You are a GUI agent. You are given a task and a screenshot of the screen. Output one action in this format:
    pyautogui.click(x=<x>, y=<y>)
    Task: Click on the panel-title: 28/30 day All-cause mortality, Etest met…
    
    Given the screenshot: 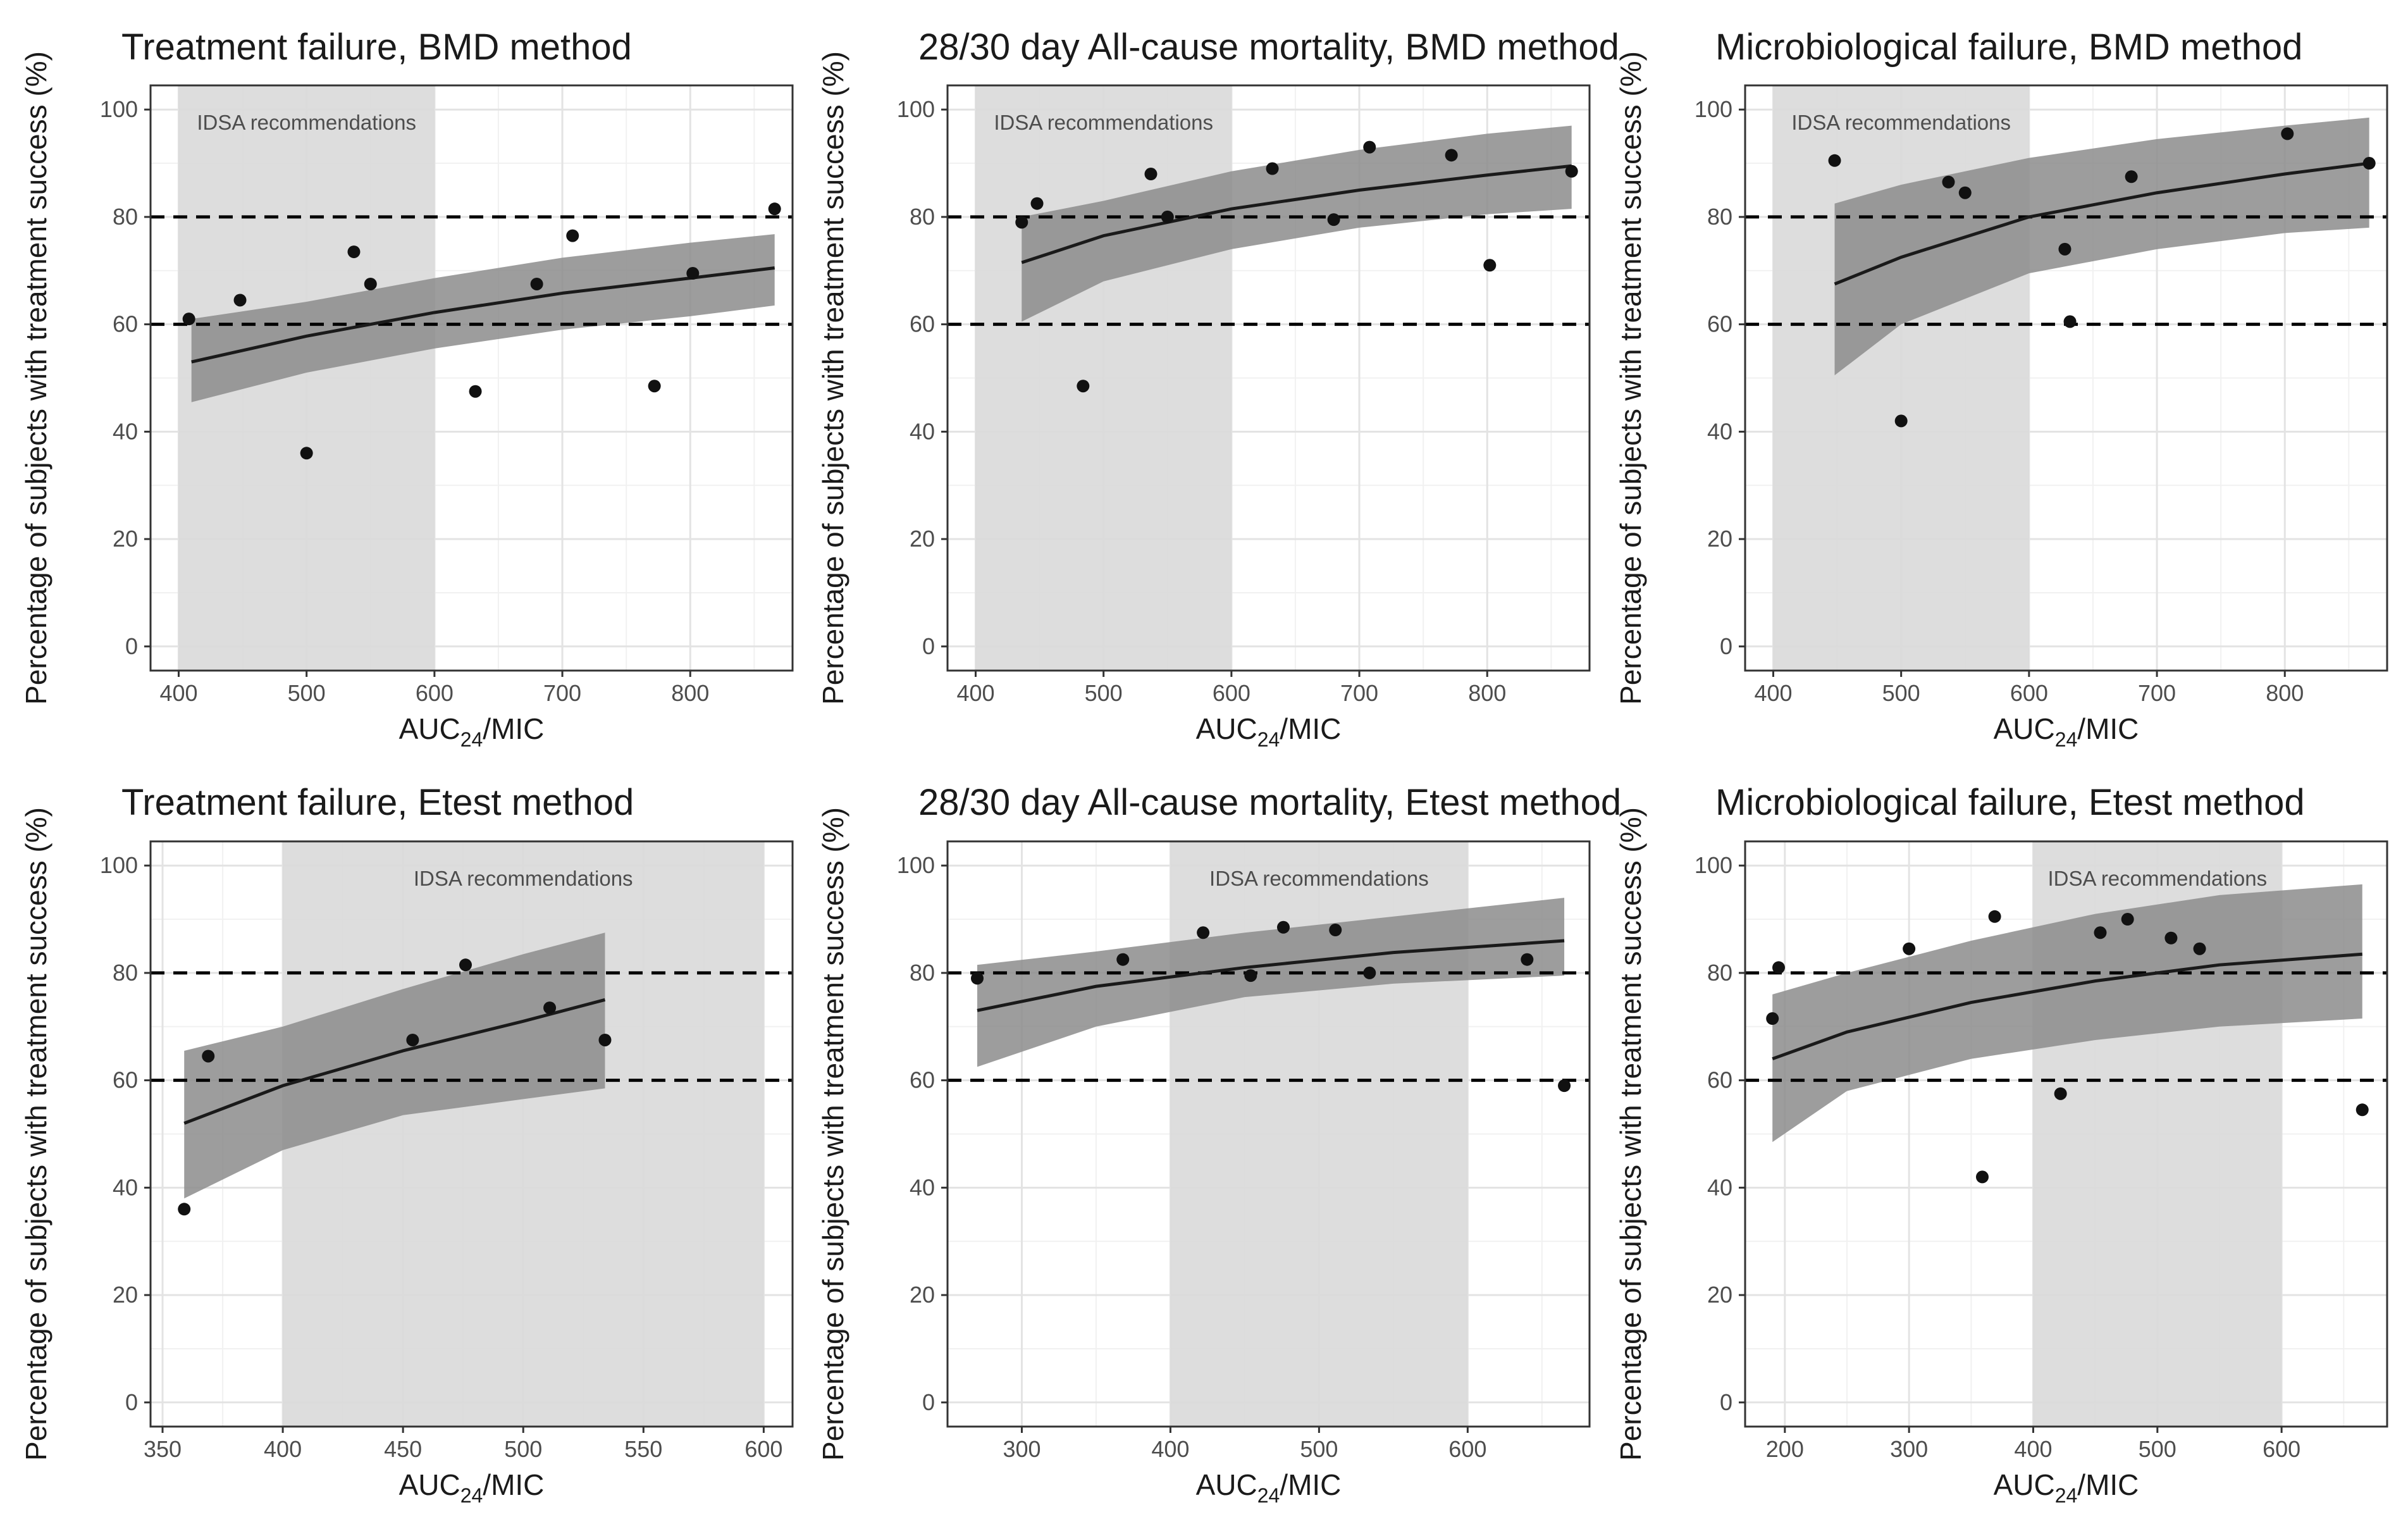 What is the action you would take?
    pyautogui.click(x=1269, y=802)
    